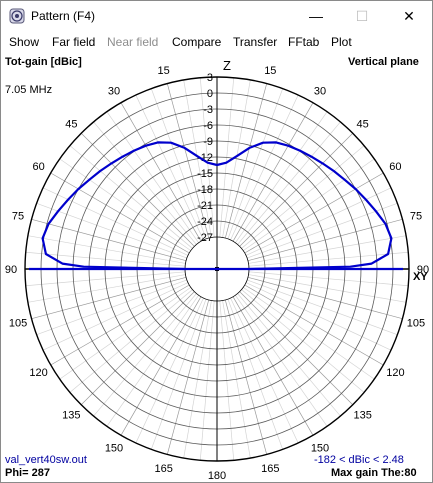  Describe the element at coordinates (205, 238) in the screenshot. I see `radial-tick-label: -27` at that location.